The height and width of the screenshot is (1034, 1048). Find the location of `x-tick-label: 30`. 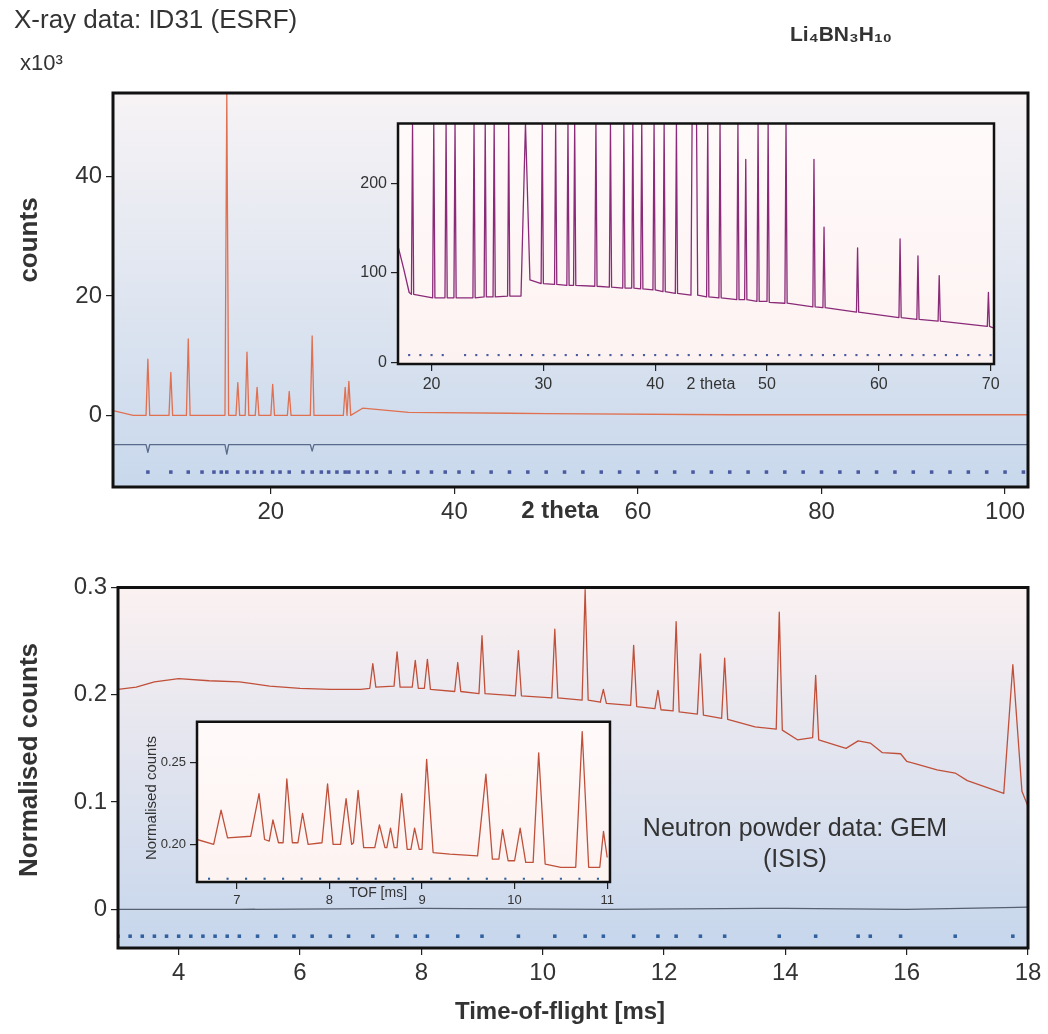

x-tick-label: 30 is located at coordinates (543, 384).